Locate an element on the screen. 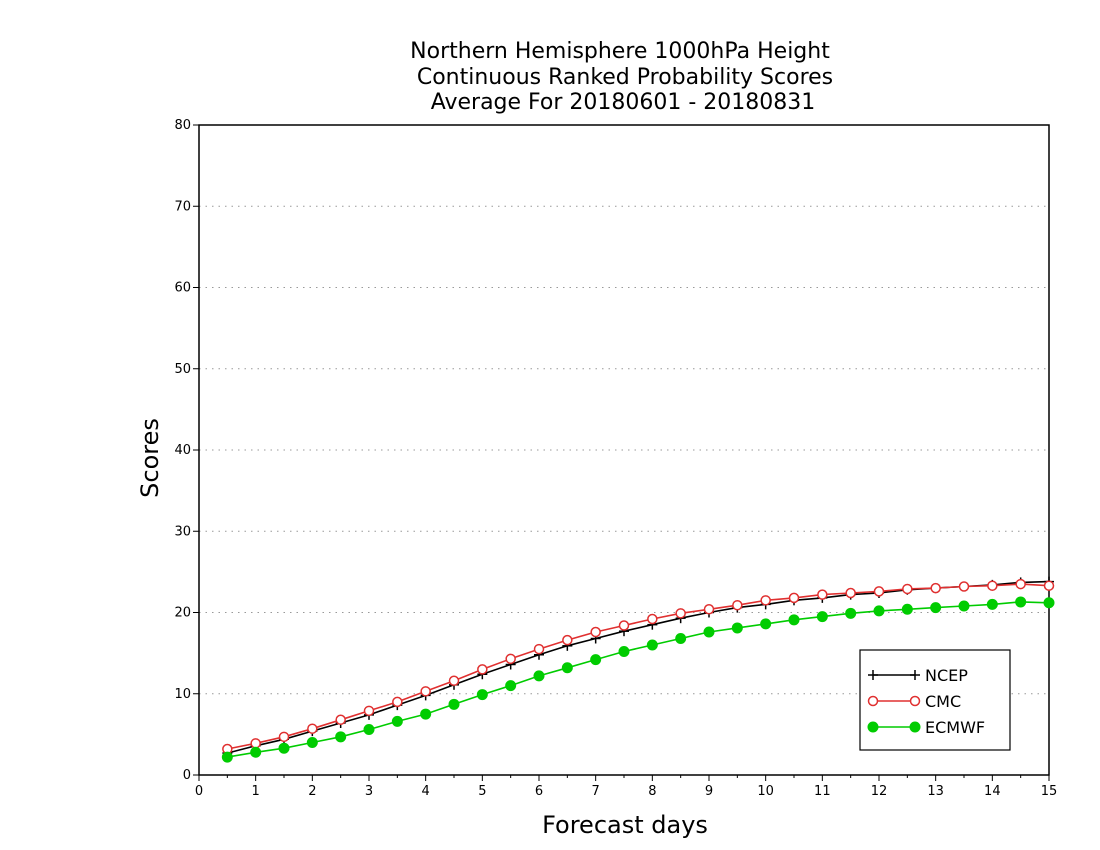 The width and height of the screenshot is (1100, 850). x-tick-label: 11 is located at coordinates (822, 791).